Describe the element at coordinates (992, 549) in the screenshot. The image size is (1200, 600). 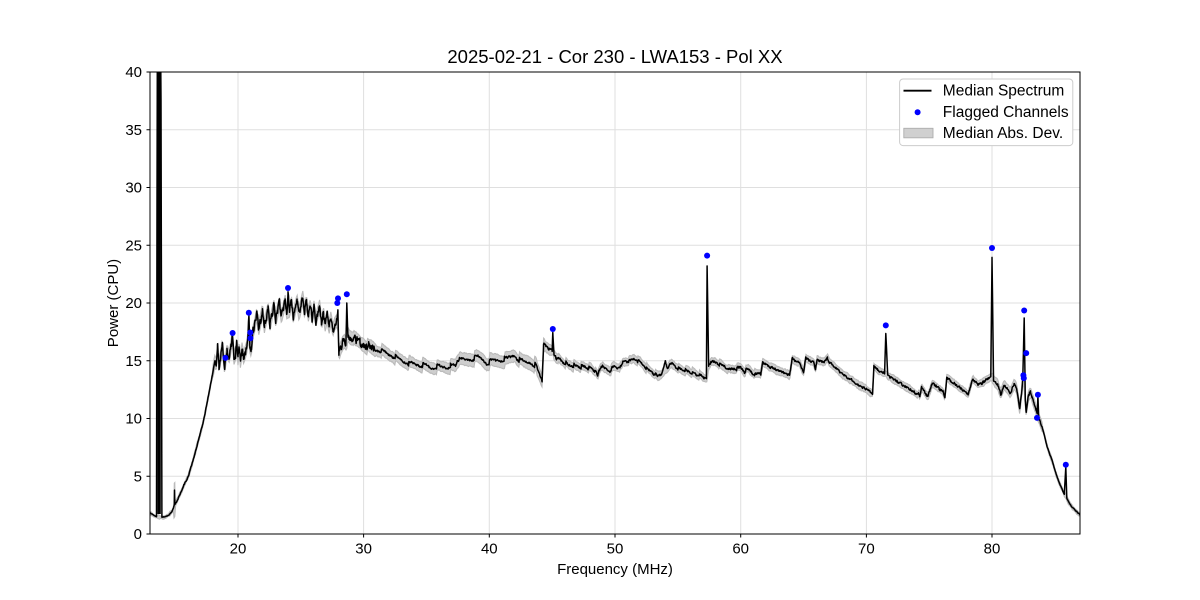
I see `svg-text: 80` at that location.